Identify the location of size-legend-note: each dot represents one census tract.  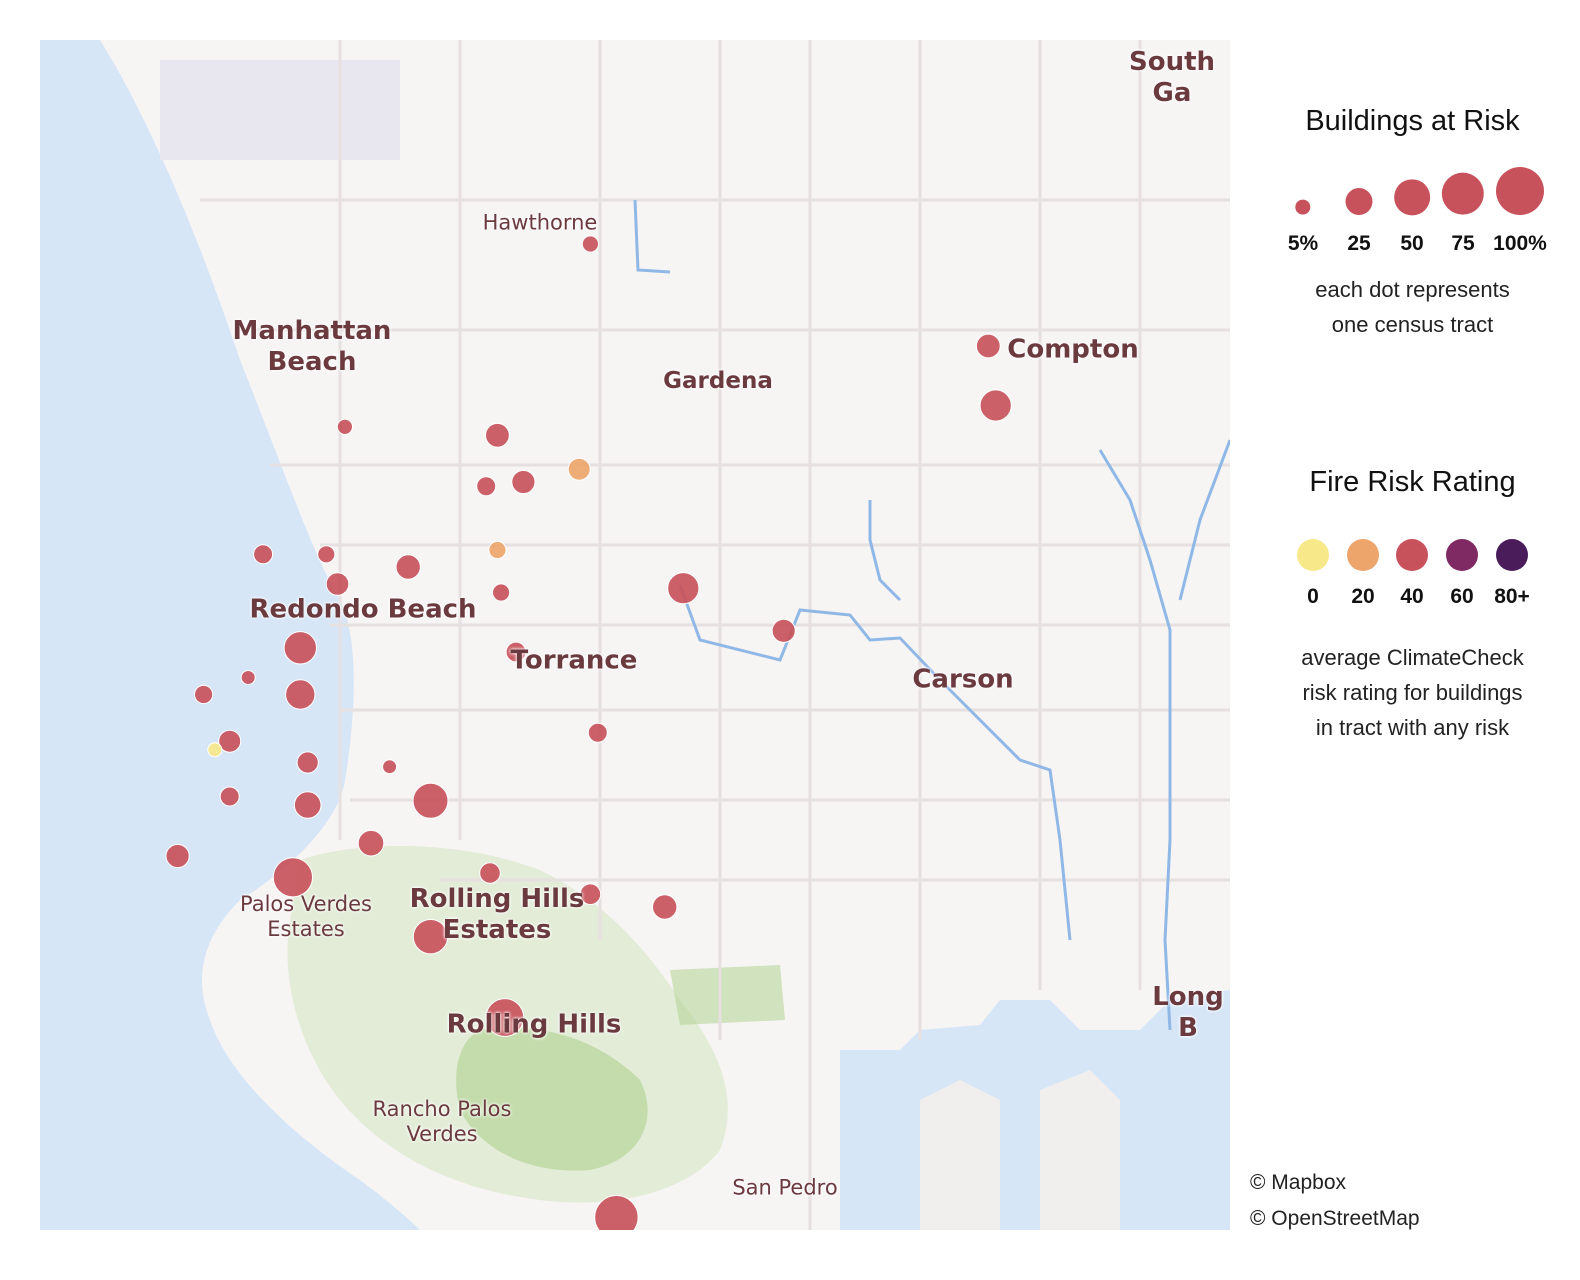
(1412, 307).